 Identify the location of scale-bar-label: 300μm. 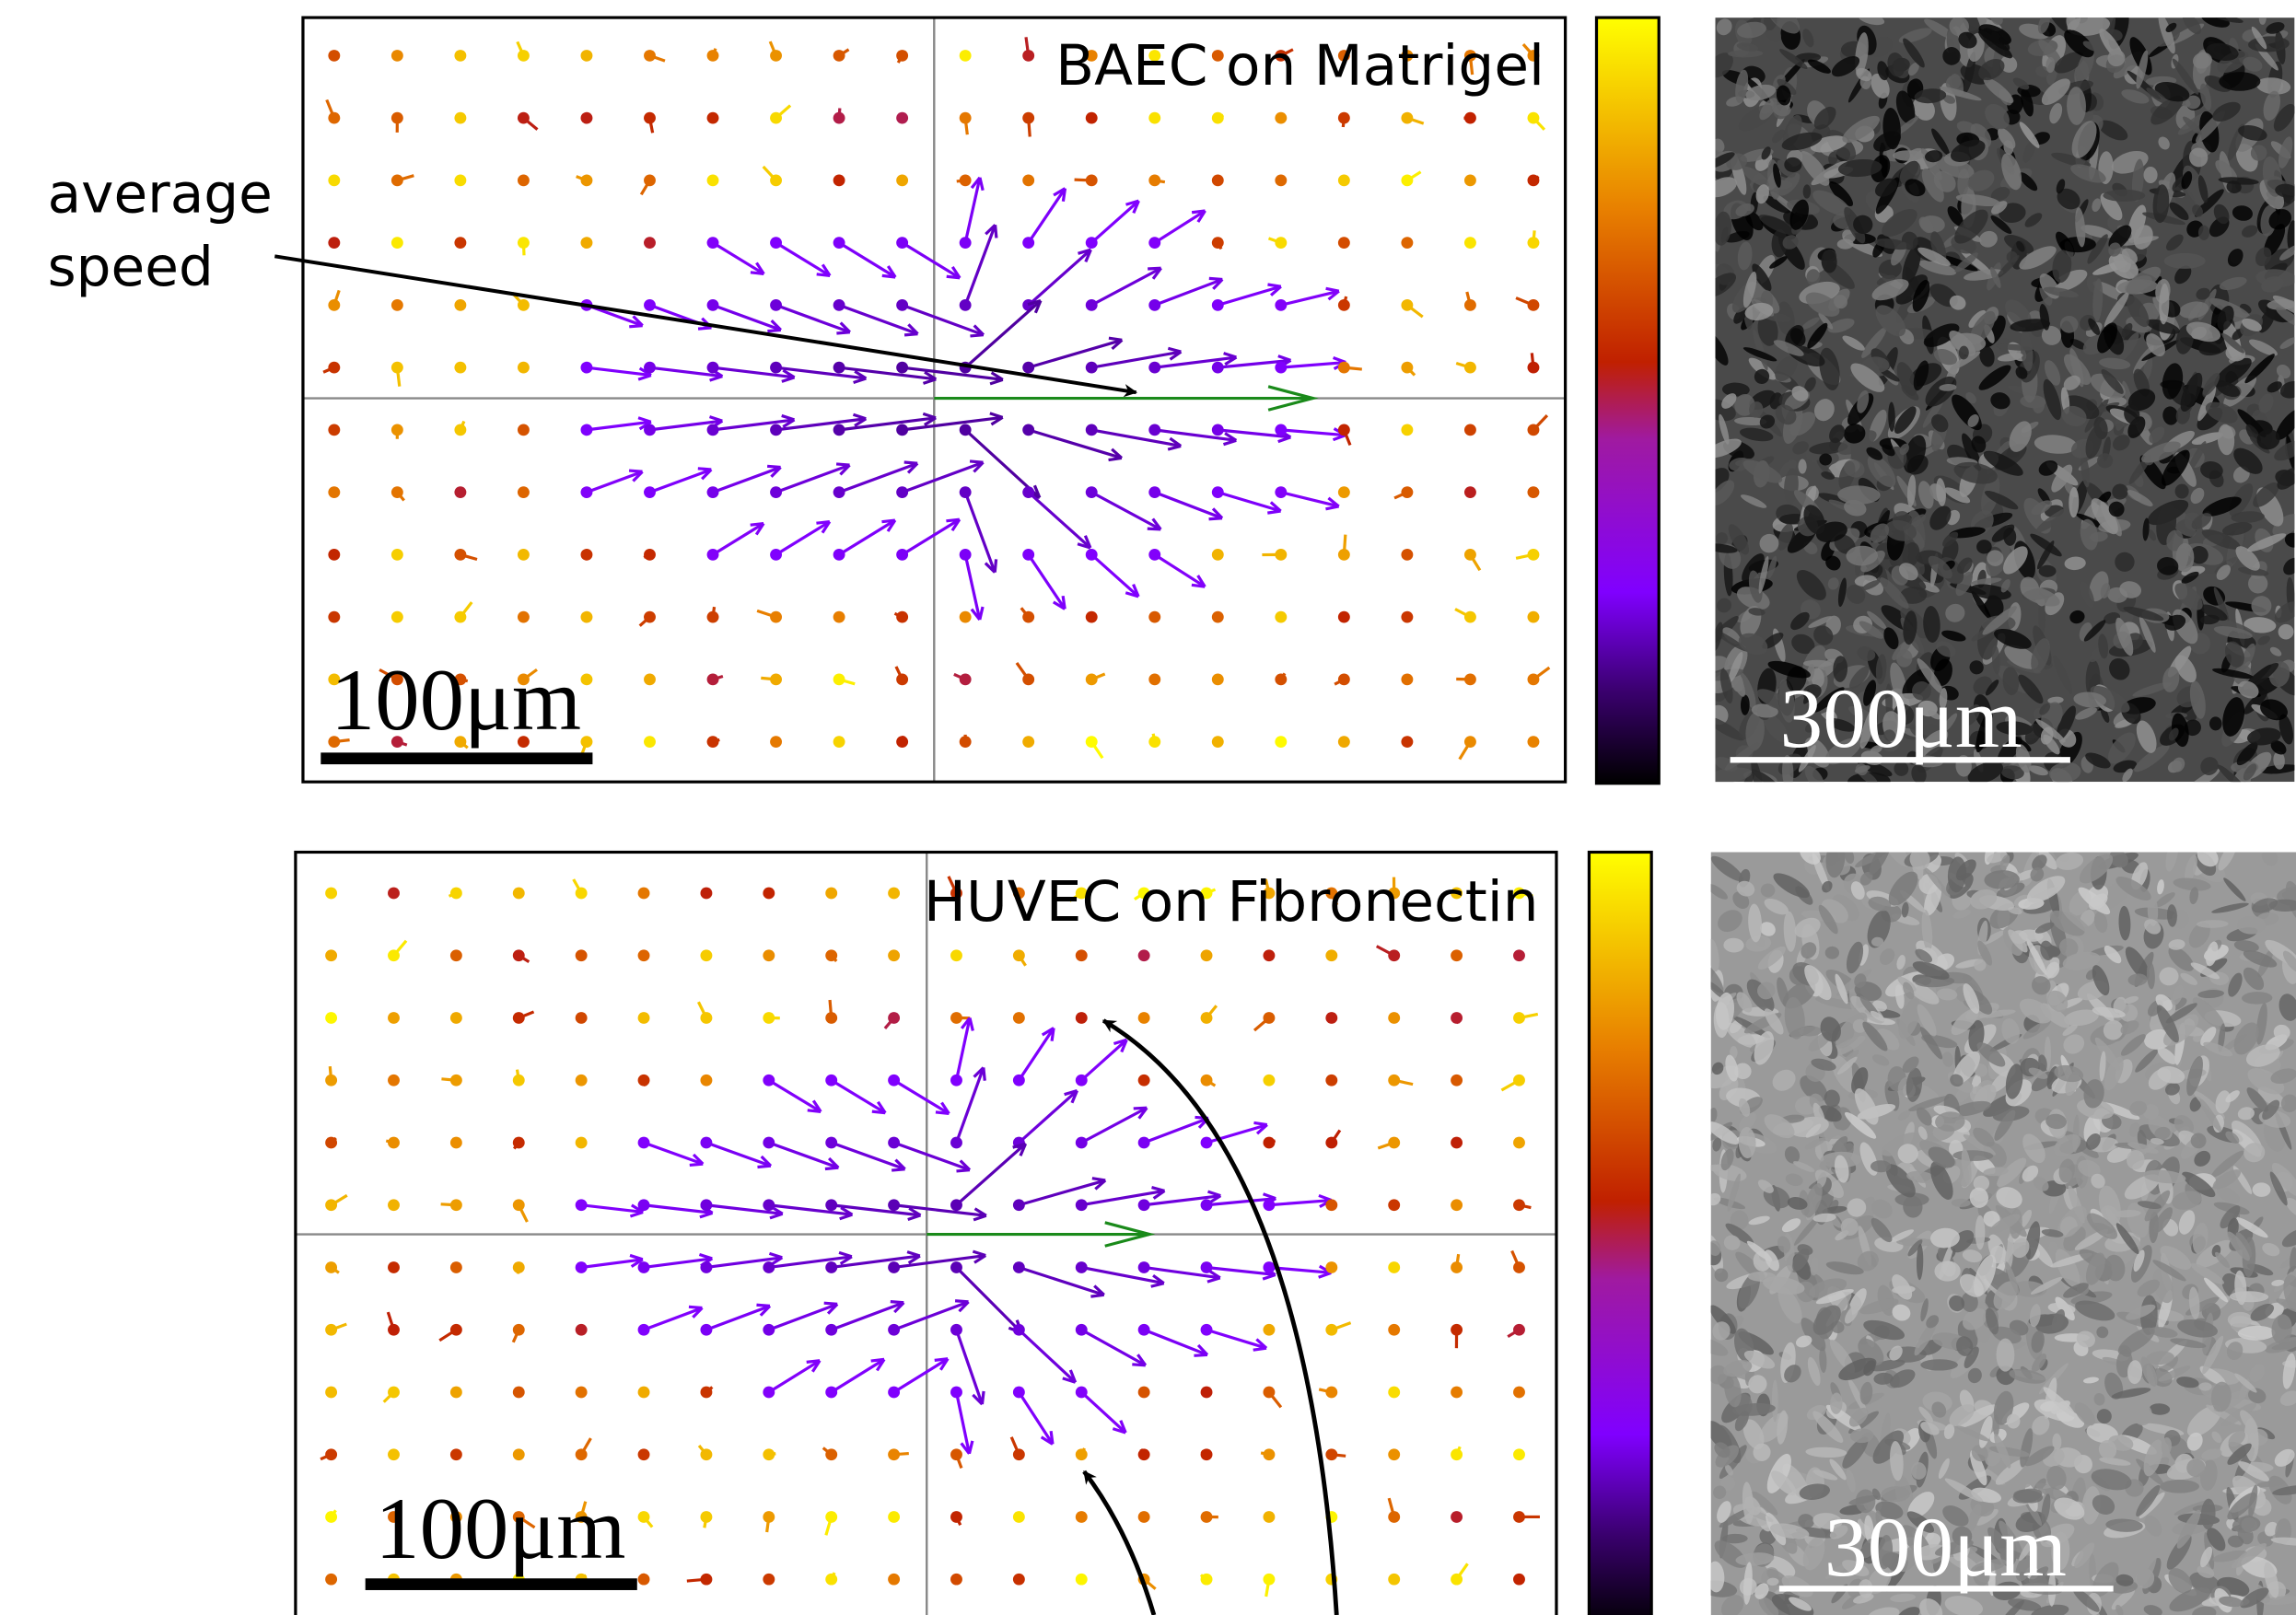
(1900, 719).